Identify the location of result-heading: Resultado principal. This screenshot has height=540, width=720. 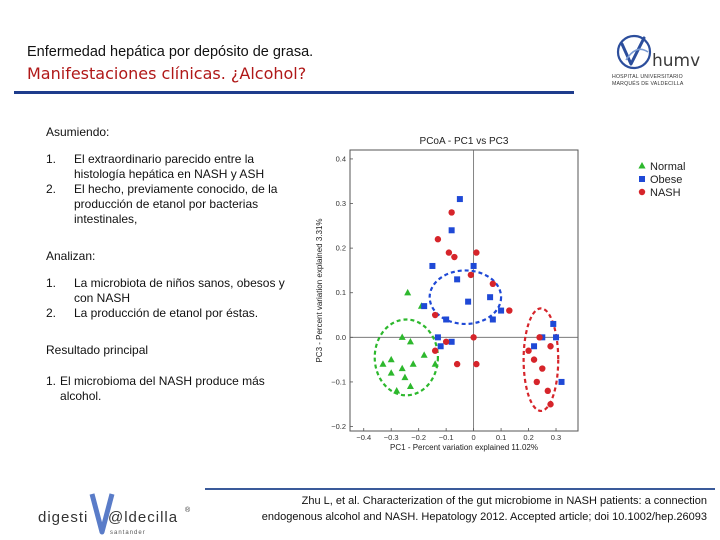
(97, 350).